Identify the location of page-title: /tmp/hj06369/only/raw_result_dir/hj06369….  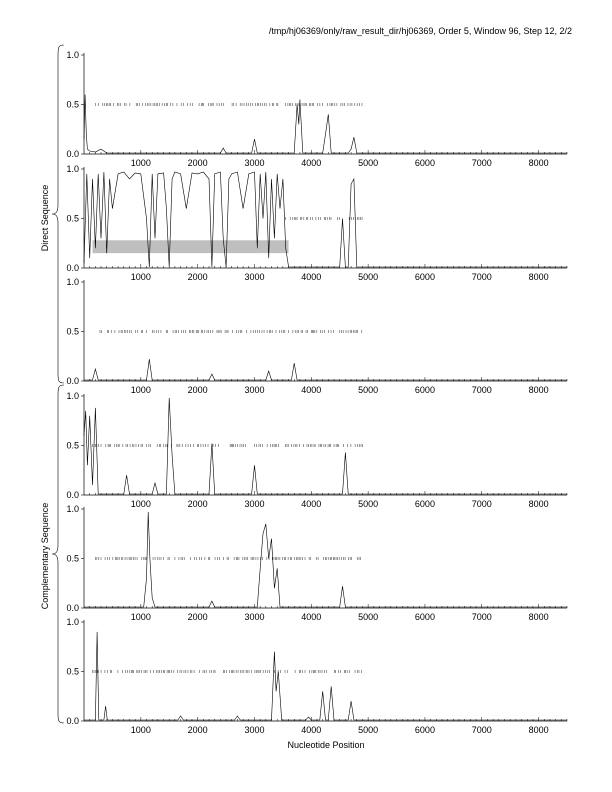
(420, 31).